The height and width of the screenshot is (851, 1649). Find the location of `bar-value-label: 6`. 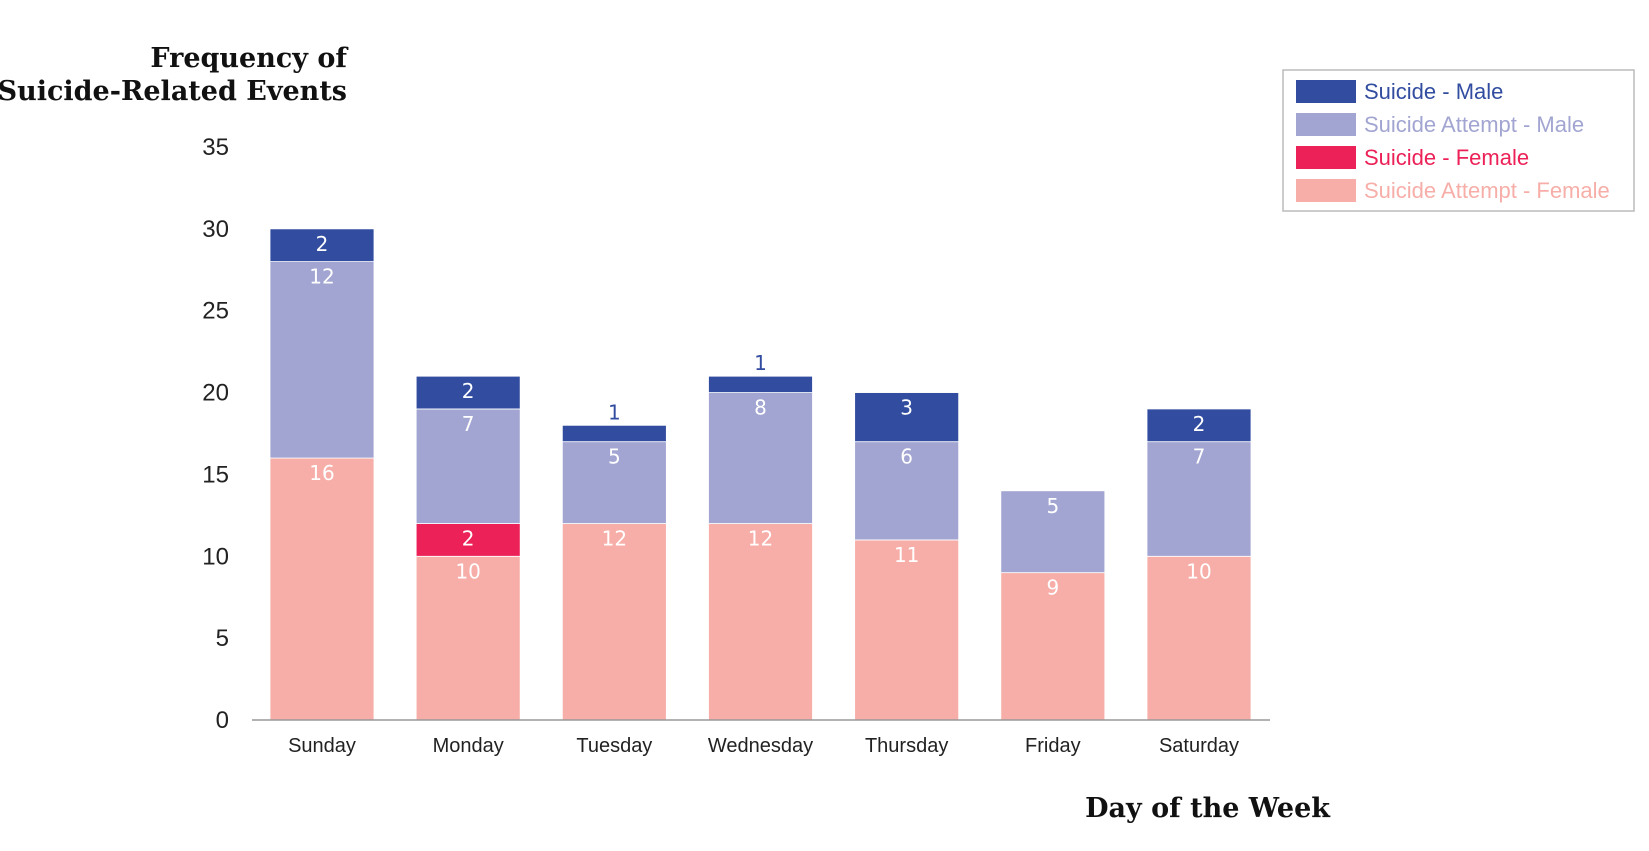

bar-value-label: 6 is located at coordinates (906, 457).